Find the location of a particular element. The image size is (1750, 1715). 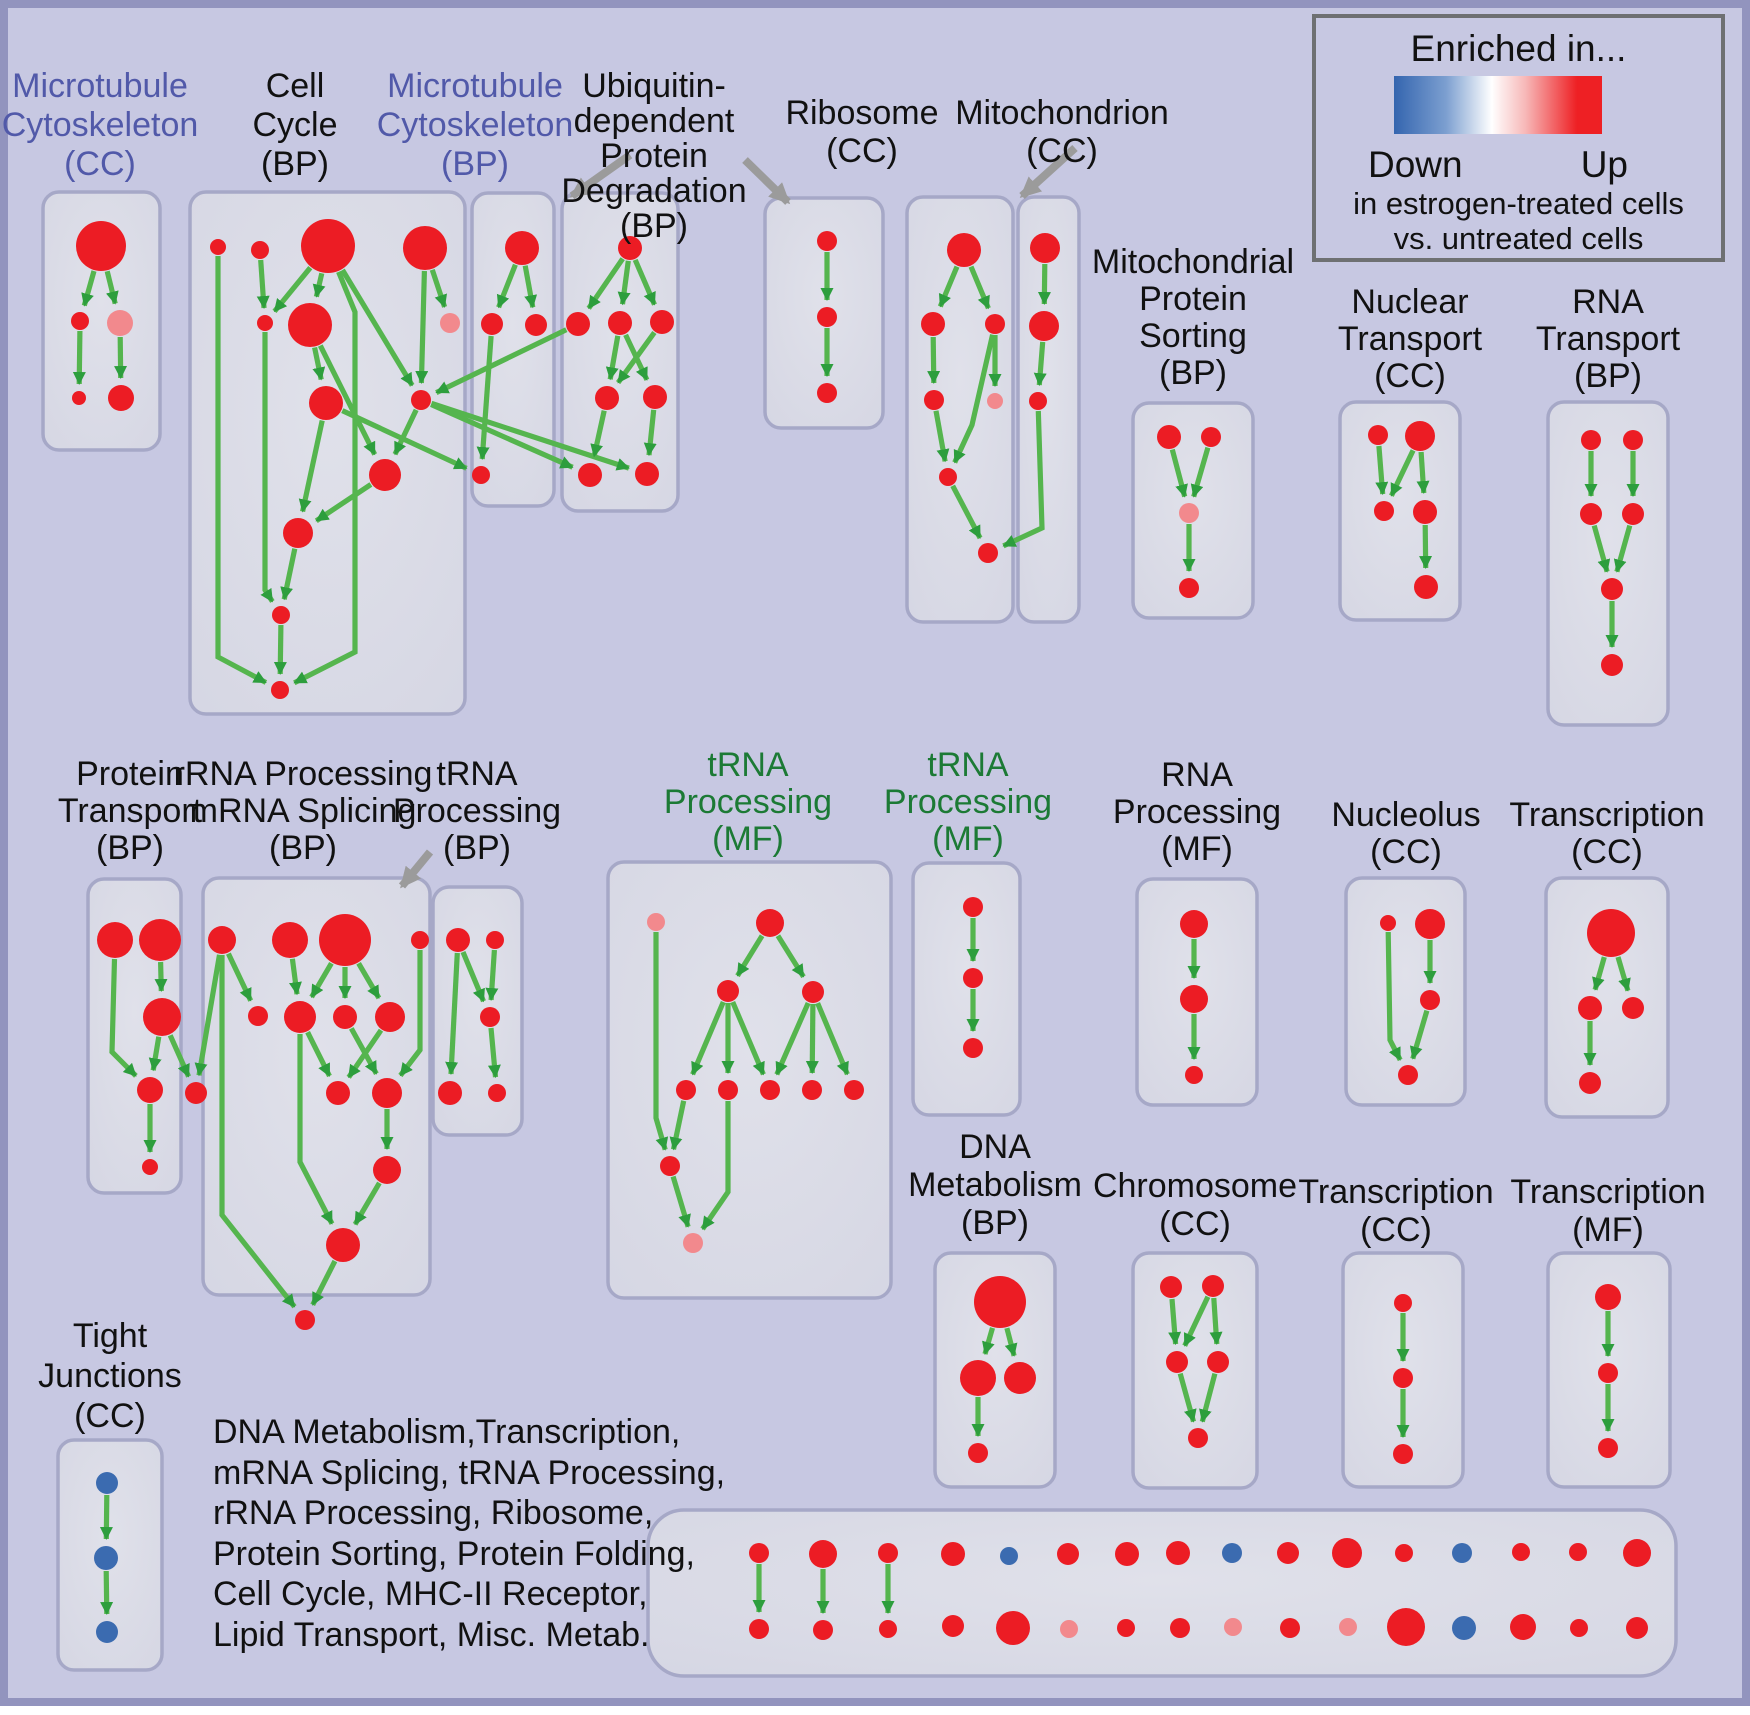

edge-nu3-nu4 is located at coordinates (1419, 1034).